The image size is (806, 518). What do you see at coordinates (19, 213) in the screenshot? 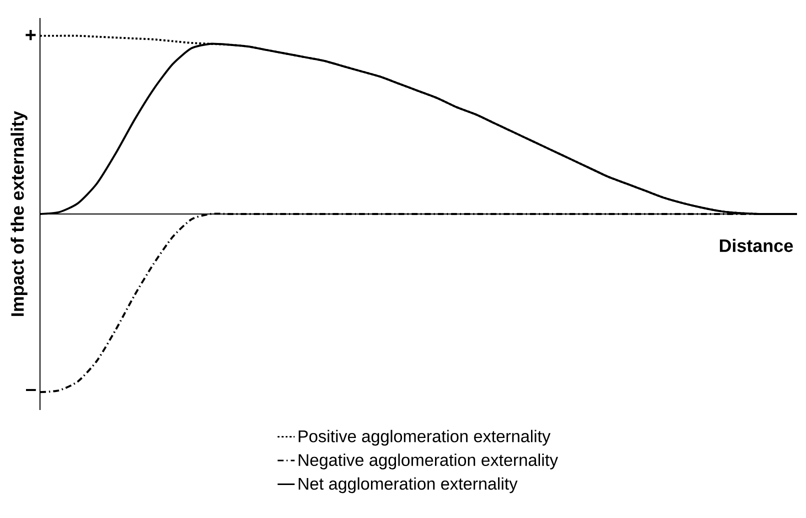
I see `y-axis-title: Impact of the externality` at bounding box center [19, 213].